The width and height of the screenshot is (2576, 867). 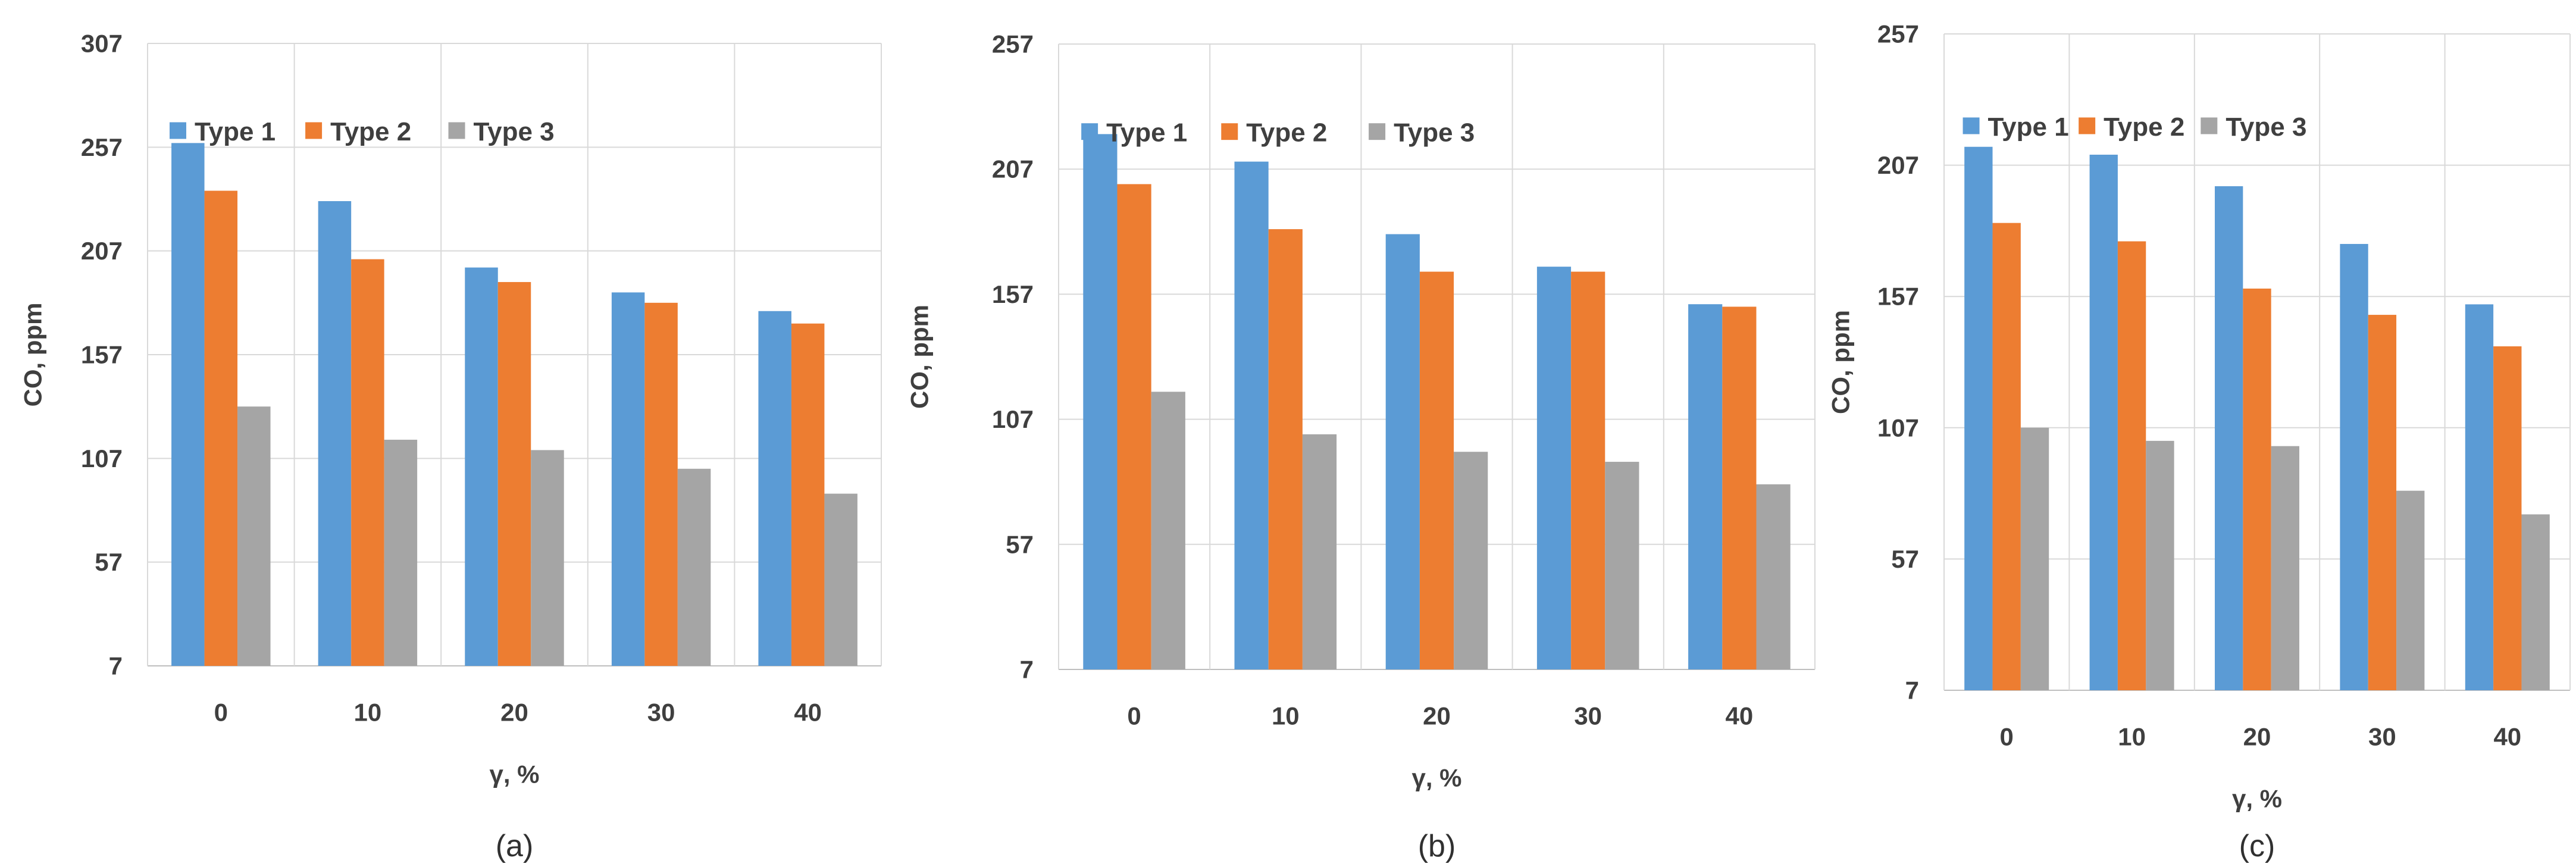 What do you see at coordinates (2257, 846) in the screenshot?
I see `chart-caption-c: (c)` at bounding box center [2257, 846].